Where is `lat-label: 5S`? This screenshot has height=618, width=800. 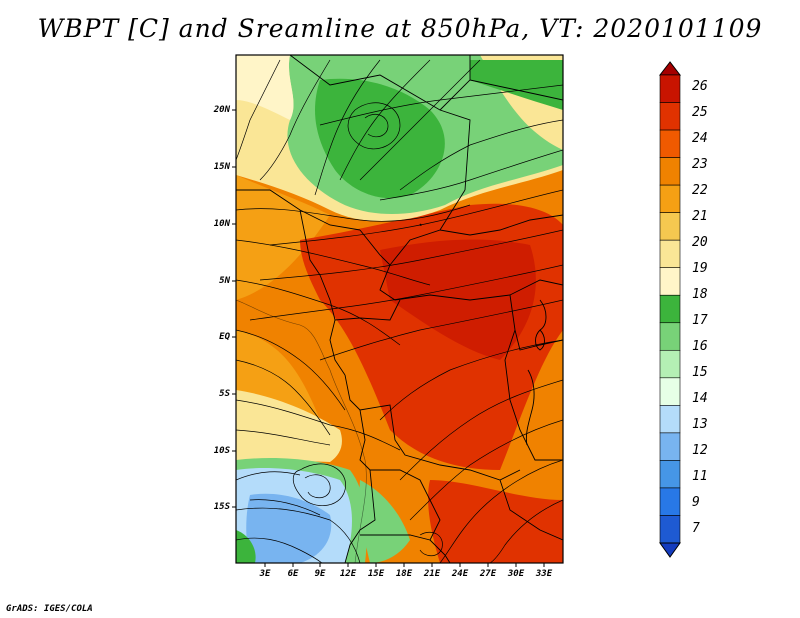
lat-label: 5S is located at coordinates (224, 394).